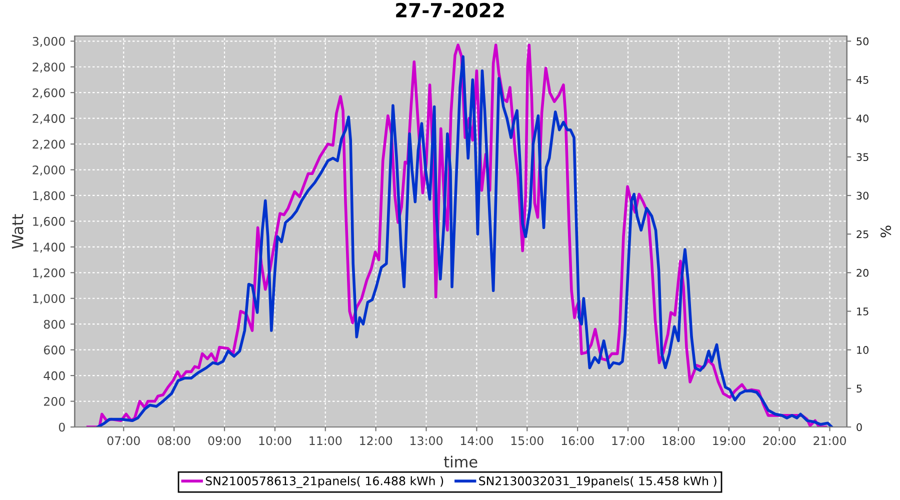  I want to click on y-tick-label: 2,400, so click(48, 119).